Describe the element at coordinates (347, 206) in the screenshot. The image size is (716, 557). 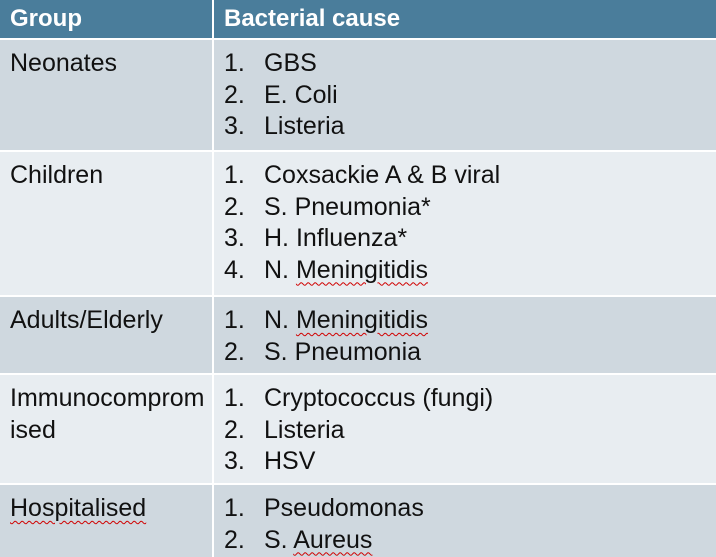
I see `cause-text: S. Pneumonia*` at that location.